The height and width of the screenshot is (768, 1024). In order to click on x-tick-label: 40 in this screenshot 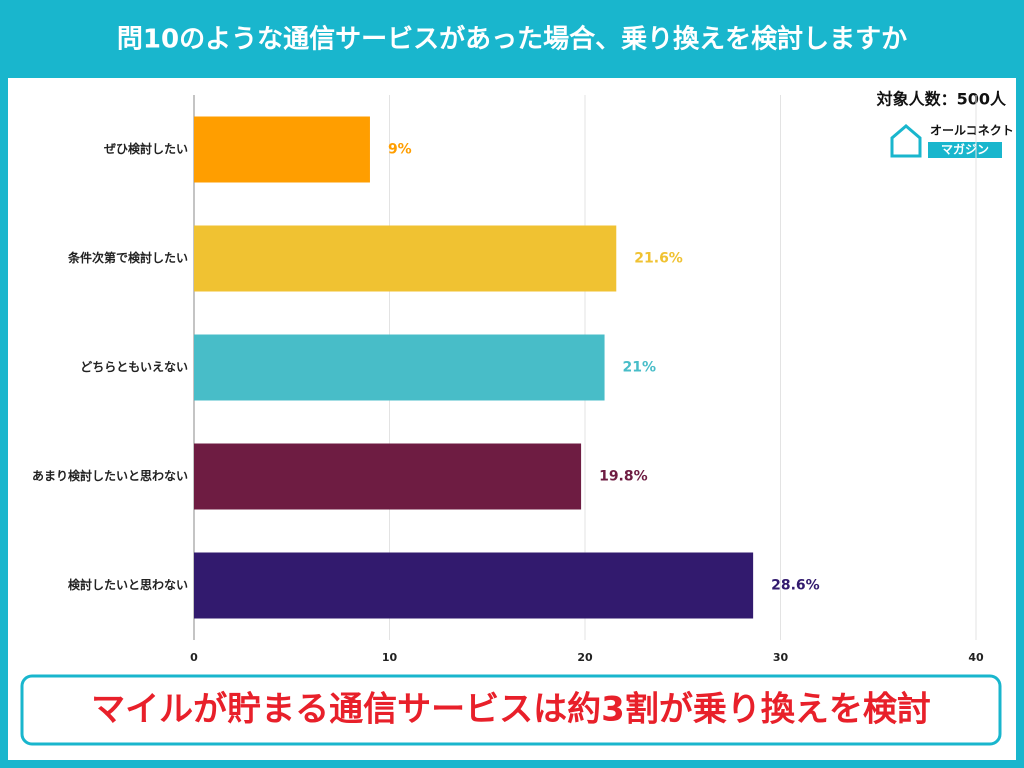, I will do `click(976, 657)`.